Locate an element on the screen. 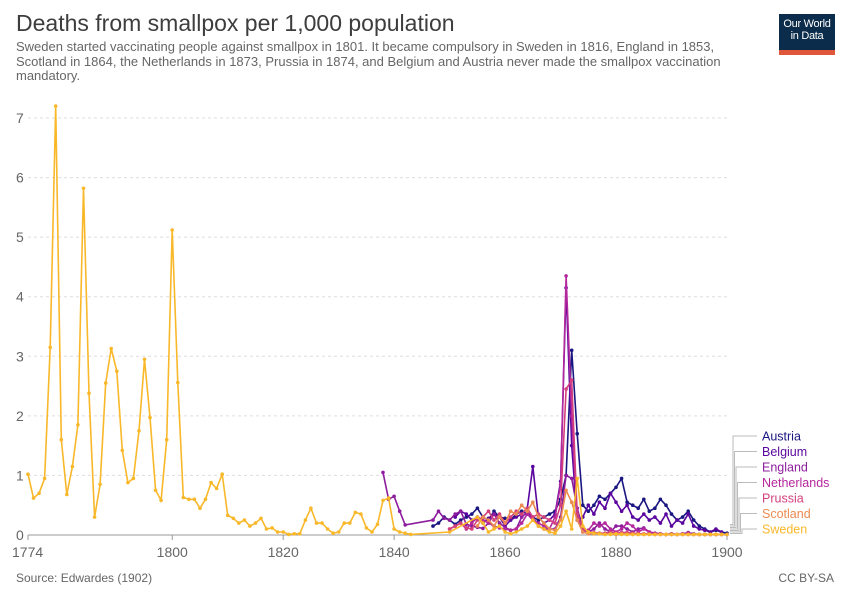  x-tick-label: 1774 is located at coordinates (27, 552).